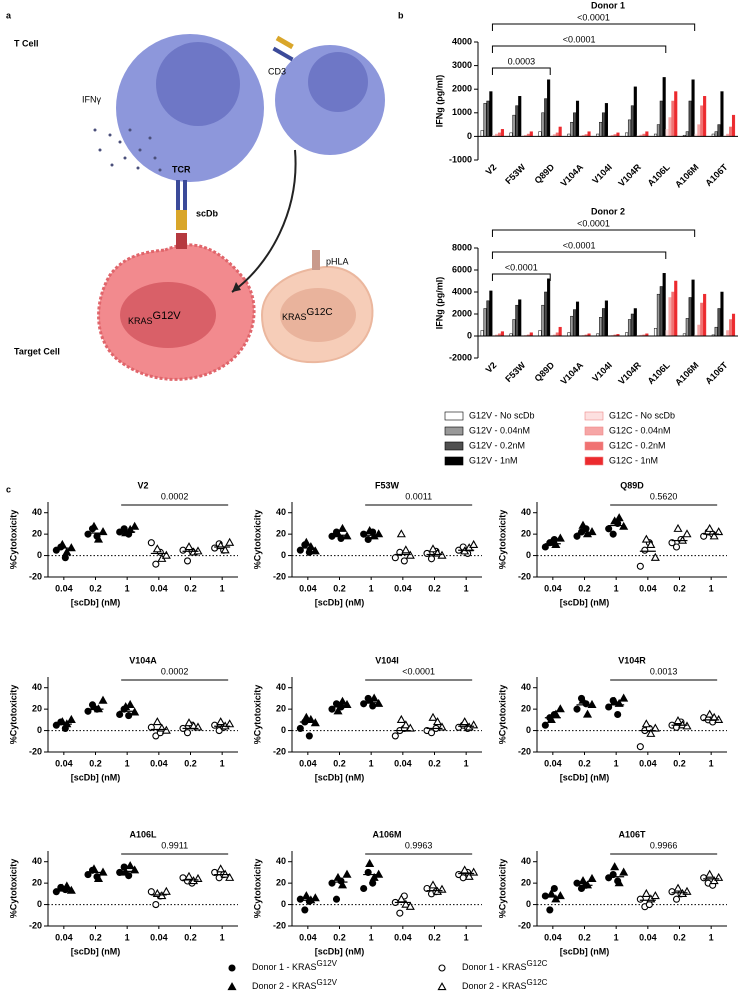 Image resolution: width=742 pixels, height=999 pixels. Describe the element at coordinates (505, 985) in the screenshot. I see `legend-label: Donor 2 - KRASG12C` at that location.